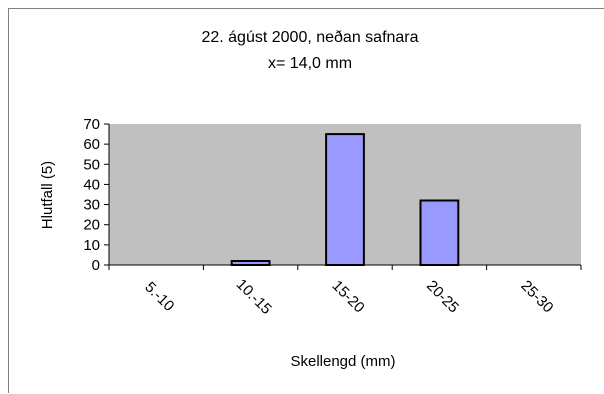  What do you see at coordinates (250, 263) in the screenshot?
I see `bar-10.-15` at bounding box center [250, 263].